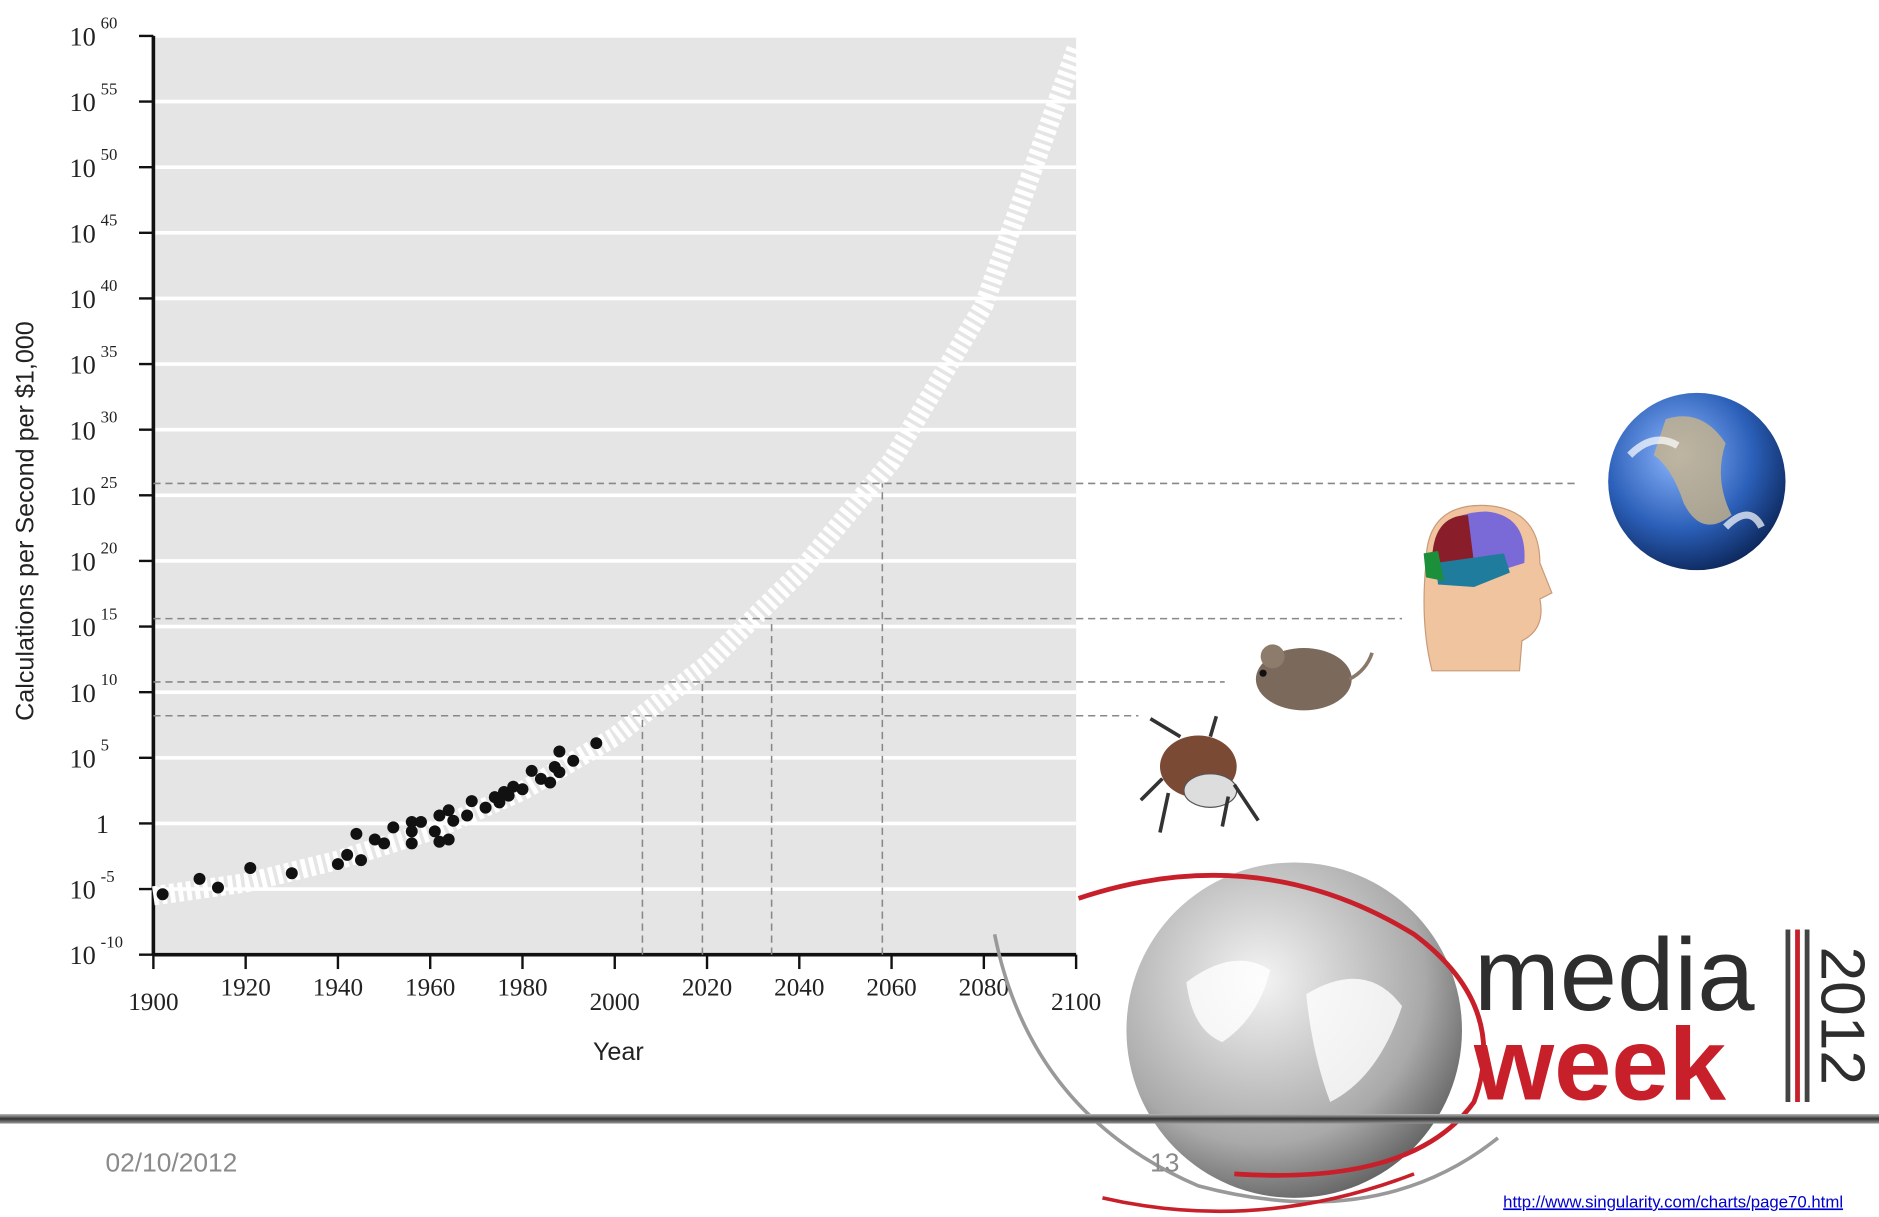 This screenshot has width=1879, height=1217. Describe the element at coordinates (109, 285) in the screenshot. I see `y-tick-exponent: 40` at that location.